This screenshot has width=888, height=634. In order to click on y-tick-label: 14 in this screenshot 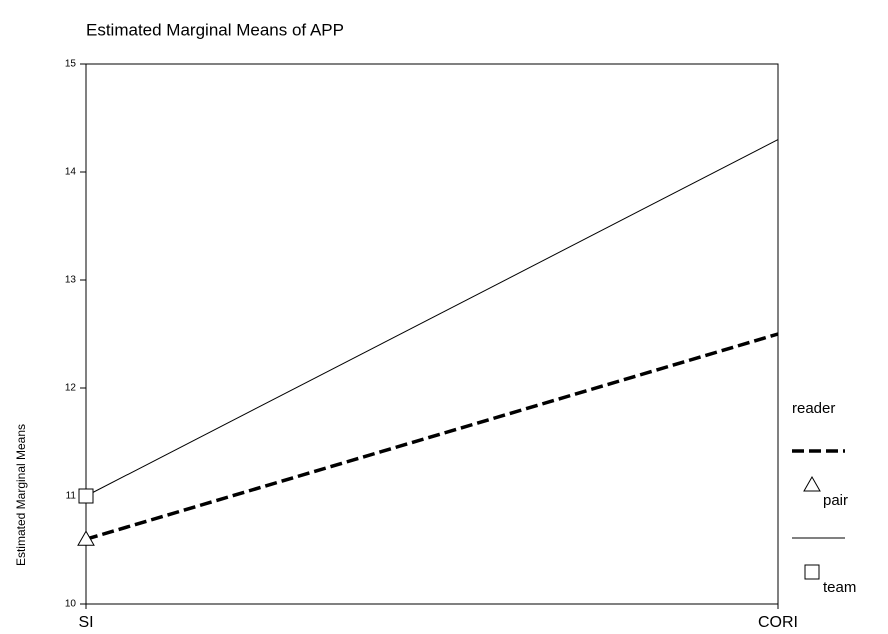, I will do `click(71, 172)`.